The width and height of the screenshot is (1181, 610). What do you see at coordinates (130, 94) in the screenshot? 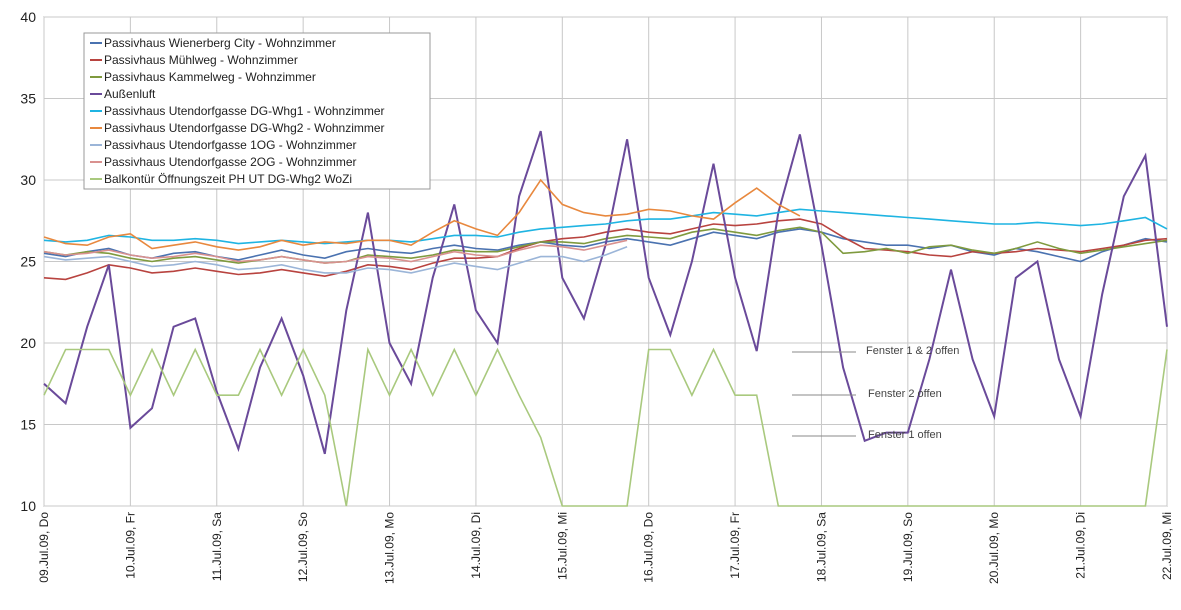
I see `legend-label: Außenluft` at bounding box center [130, 94].